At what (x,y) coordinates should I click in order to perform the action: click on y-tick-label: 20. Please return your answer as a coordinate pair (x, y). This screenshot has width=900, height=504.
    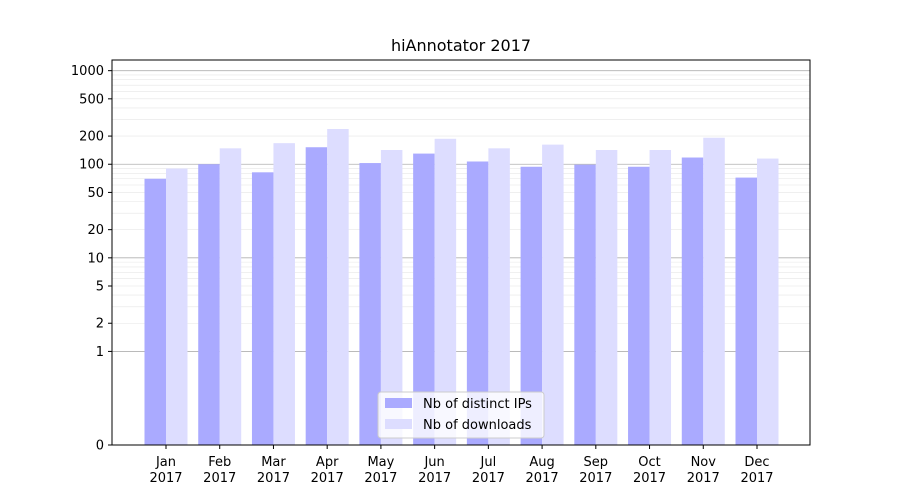
    Looking at the image, I should click on (95, 230).